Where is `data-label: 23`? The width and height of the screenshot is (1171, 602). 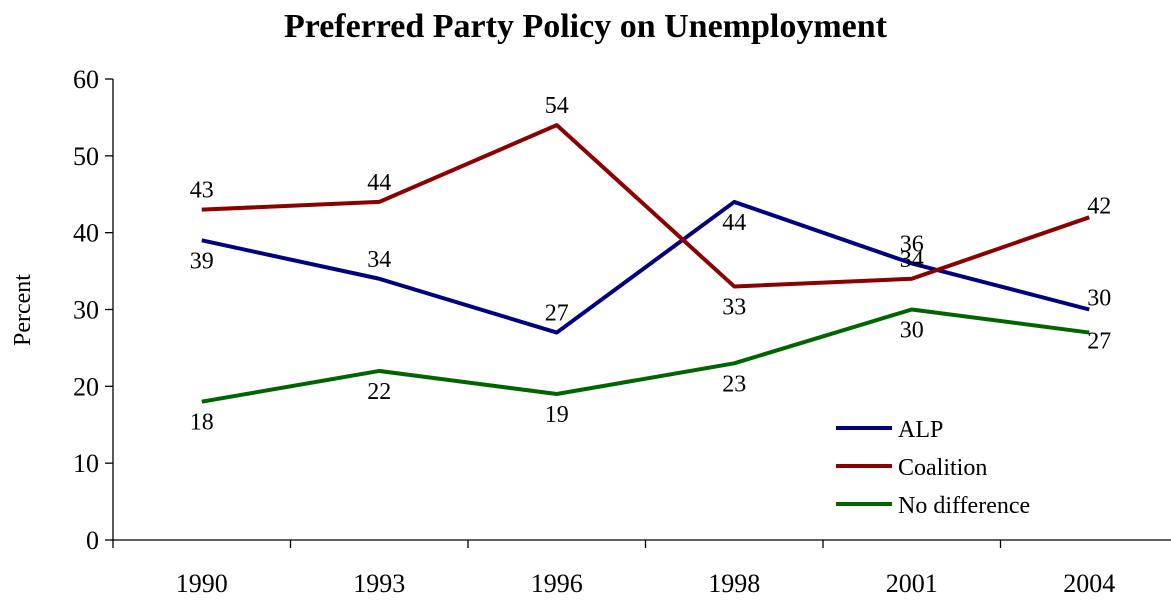
data-label: 23 is located at coordinates (734, 384).